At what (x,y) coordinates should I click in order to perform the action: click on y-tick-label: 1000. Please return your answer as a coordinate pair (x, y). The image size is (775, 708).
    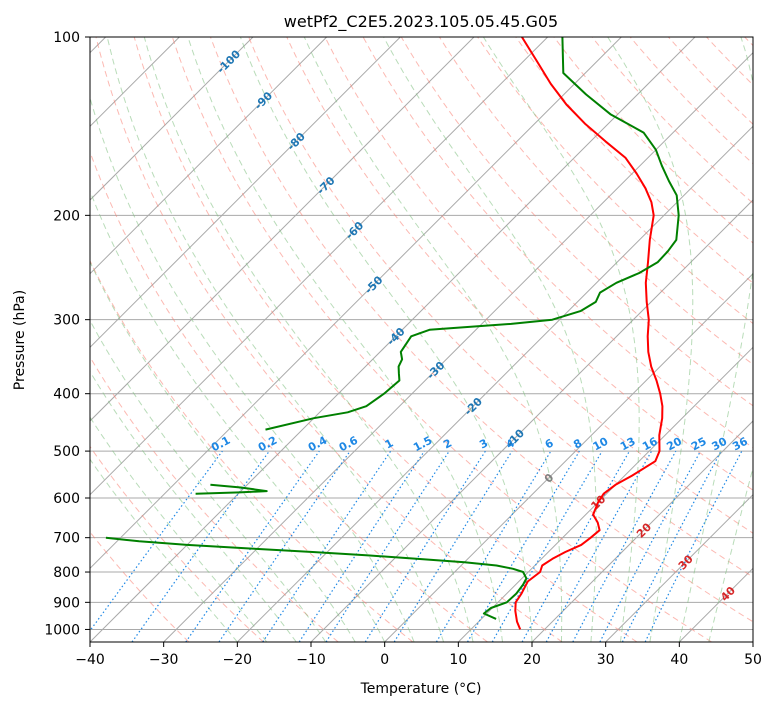
    Looking at the image, I should click on (62, 630).